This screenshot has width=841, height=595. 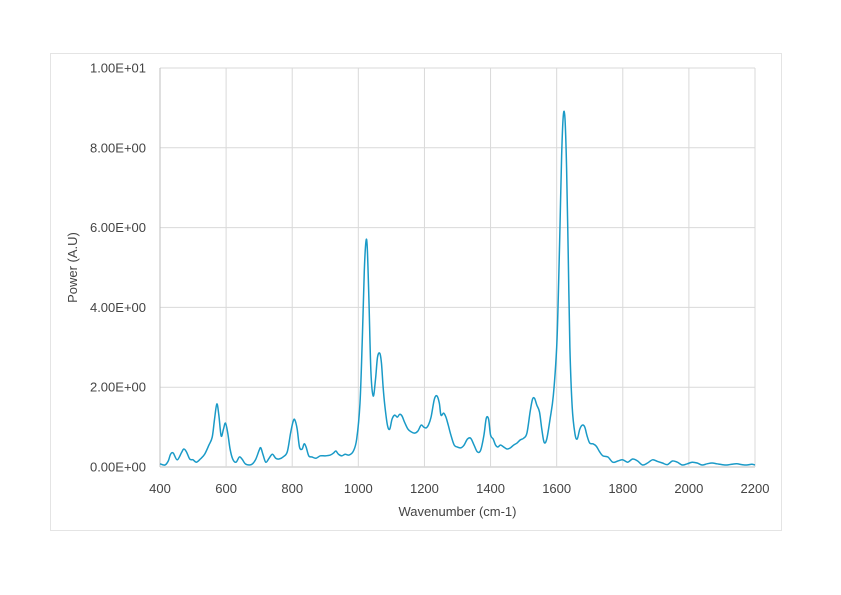 What do you see at coordinates (226, 488) in the screenshot?
I see `x-tick-label: 600` at bounding box center [226, 488].